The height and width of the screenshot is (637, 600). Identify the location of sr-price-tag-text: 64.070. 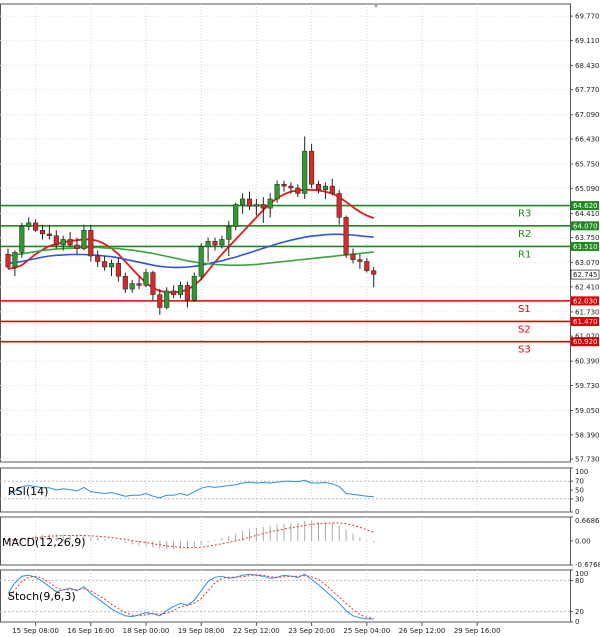
(585, 226).